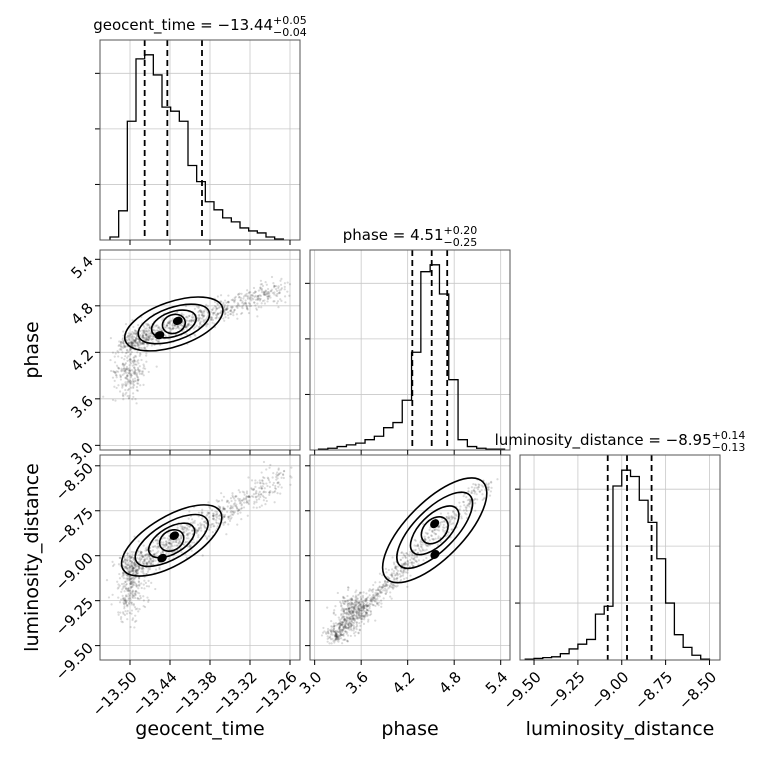 The height and width of the screenshot is (760, 760). What do you see at coordinates (618, 559) in the screenshot?
I see `hist-panel-luminosity_distance` at bounding box center [618, 559].